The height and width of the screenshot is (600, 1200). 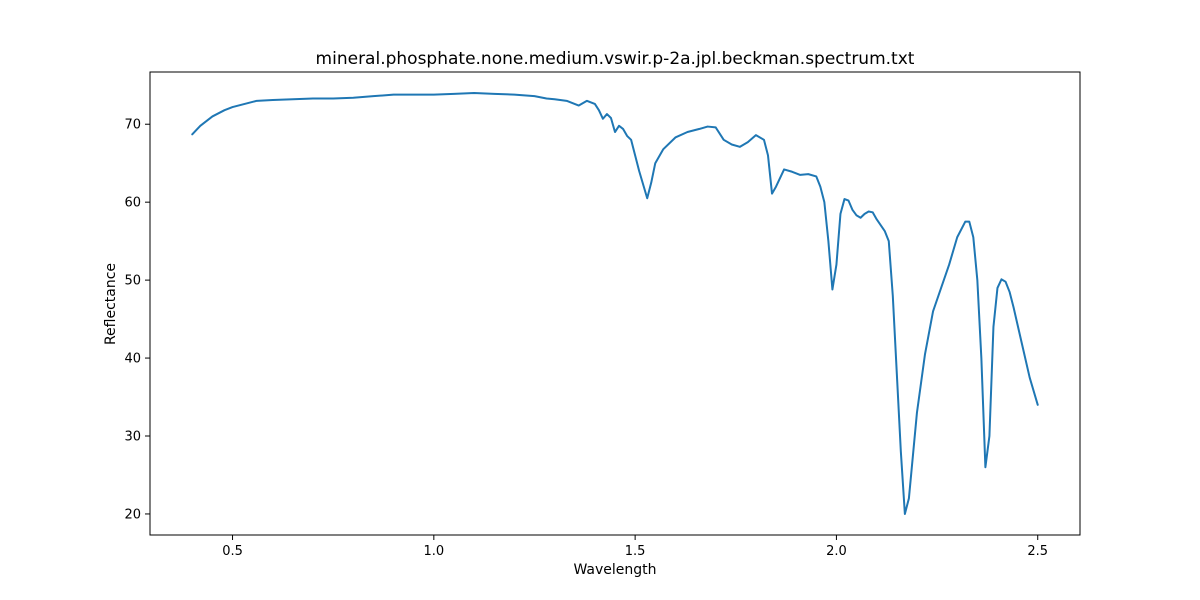 What do you see at coordinates (1037, 551) in the screenshot?
I see `x-tick-label: 2.5` at bounding box center [1037, 551].